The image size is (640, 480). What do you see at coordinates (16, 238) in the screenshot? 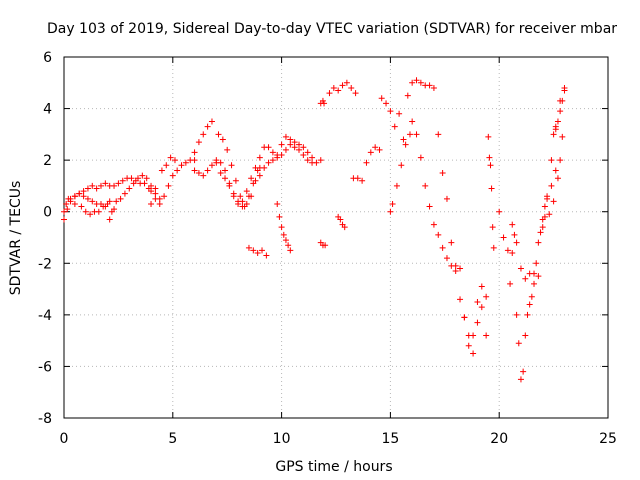
I see `y-axis-label: SDTVAR / TECUs` at bounding box center [16, 238].